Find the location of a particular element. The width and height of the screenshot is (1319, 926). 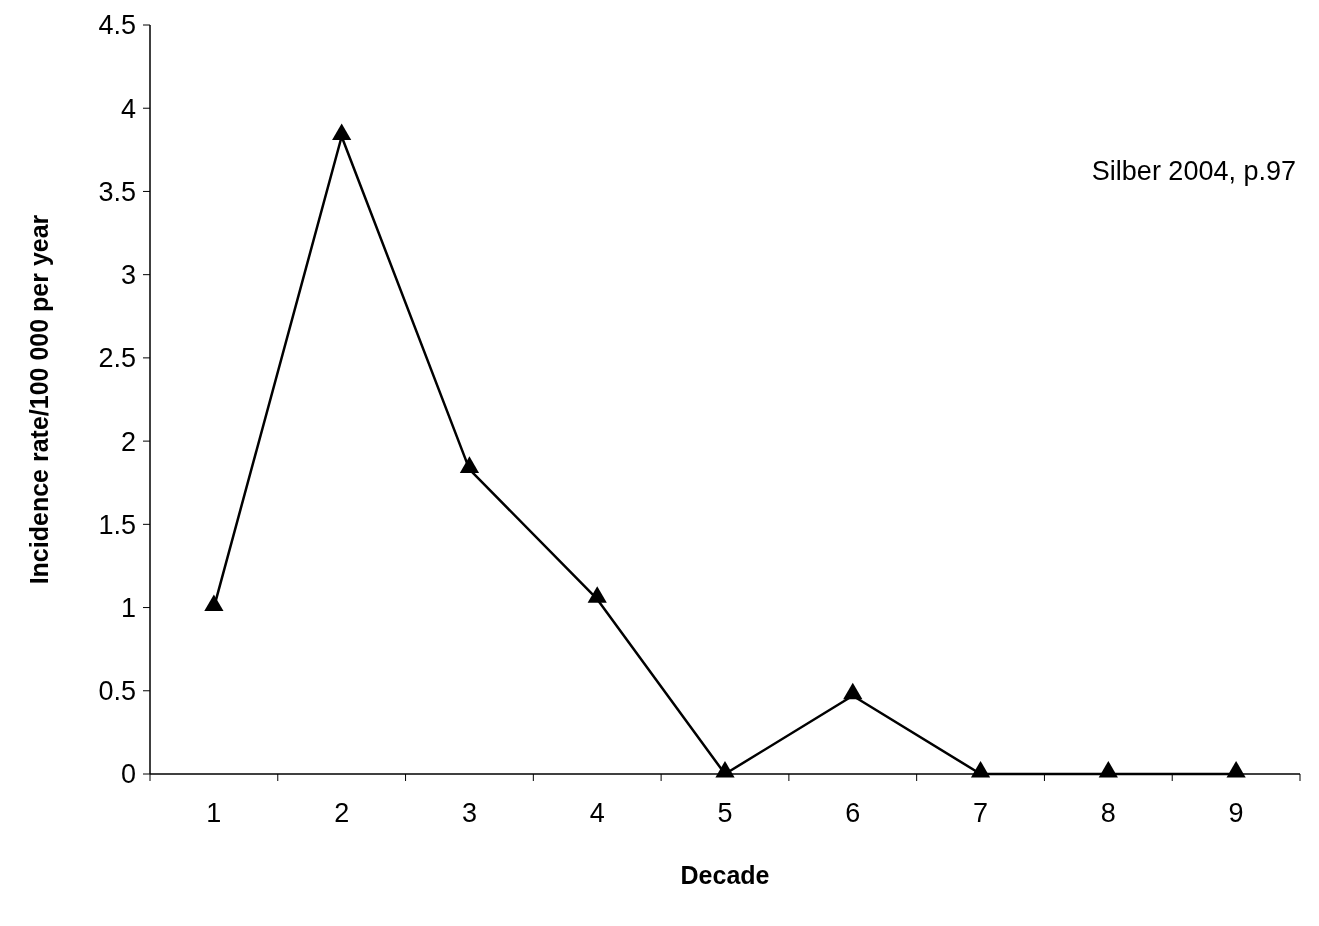

y-tick-label: 2 is located at coordinates (128, 441).